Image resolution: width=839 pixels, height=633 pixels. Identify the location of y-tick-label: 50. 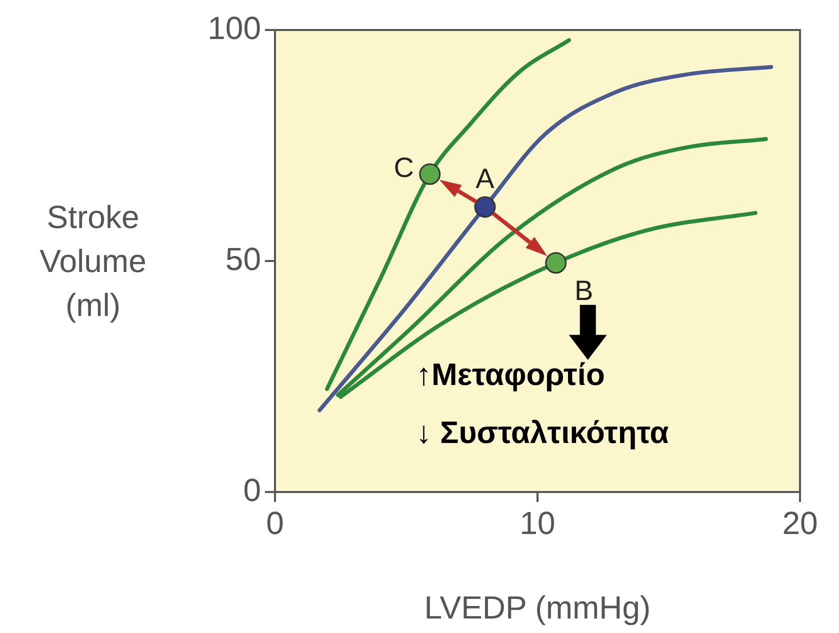
(243, 258).